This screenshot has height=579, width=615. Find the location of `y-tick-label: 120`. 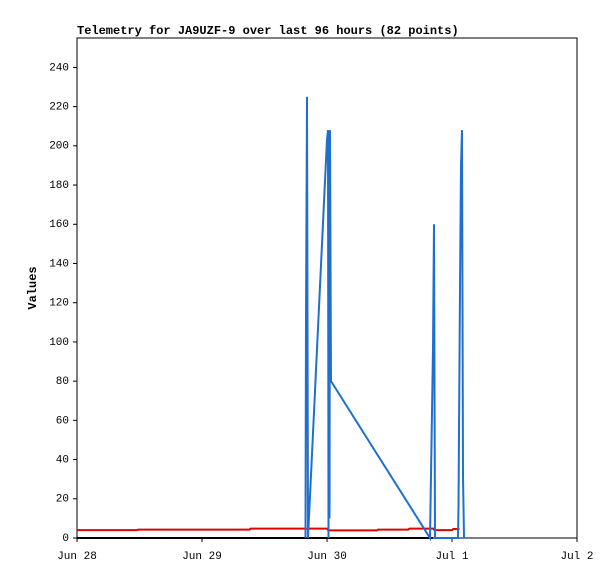

y-tick-label: 120 is located at coordinates (59, 304).